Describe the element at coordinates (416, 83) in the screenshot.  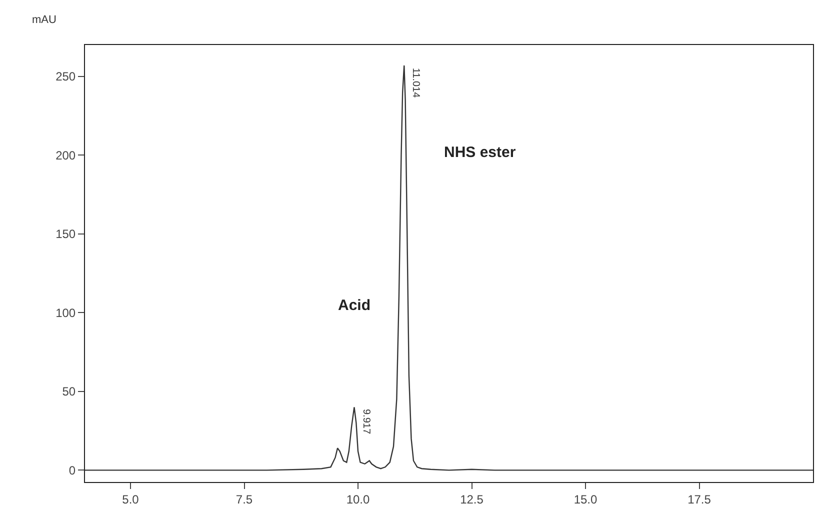
I see `annotation: 11.014` at that location.